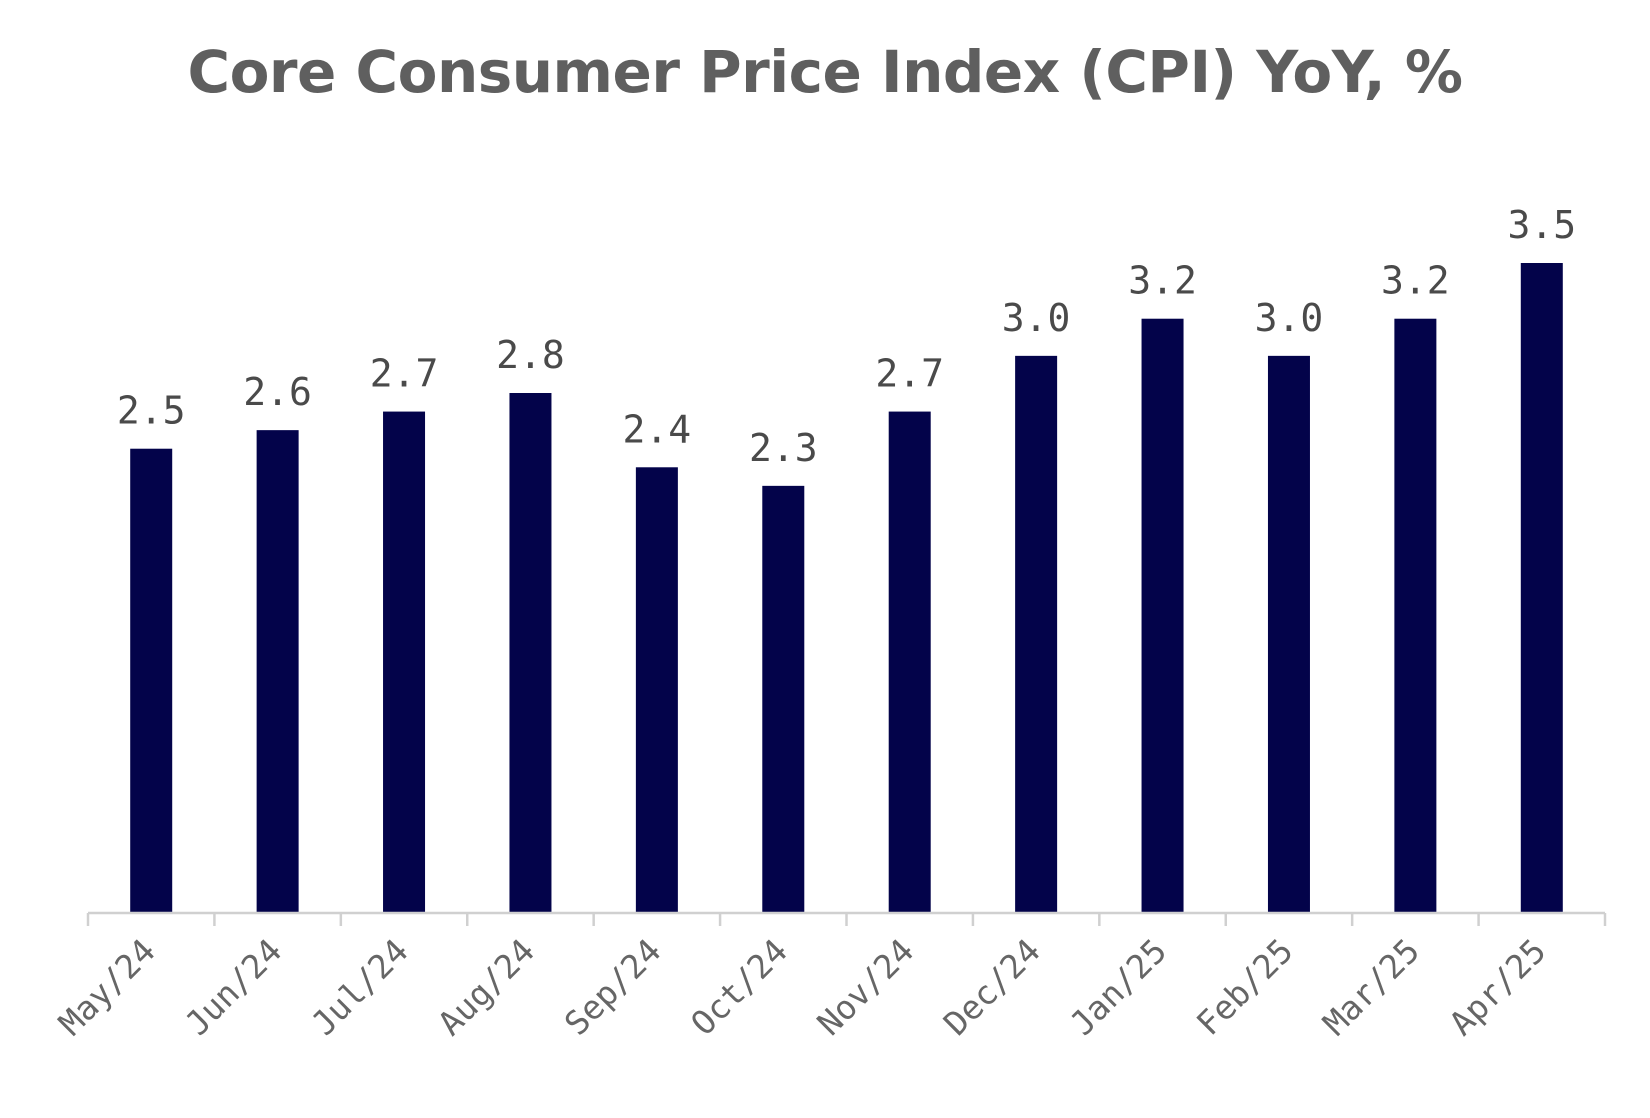 This screenshot has height=1118, width=1650. Describe the element at coordinates (107, 987) in the screenshot. I see `x-tick-label: May/24` at that location.